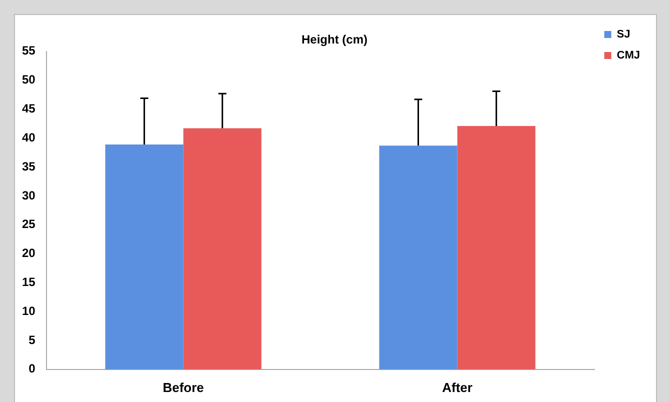 The height and width of the screenshot is (402, 669). Describe the element at coordinates (29, 79) in the screenshot. I see `y-tick-label: 50` at that location.